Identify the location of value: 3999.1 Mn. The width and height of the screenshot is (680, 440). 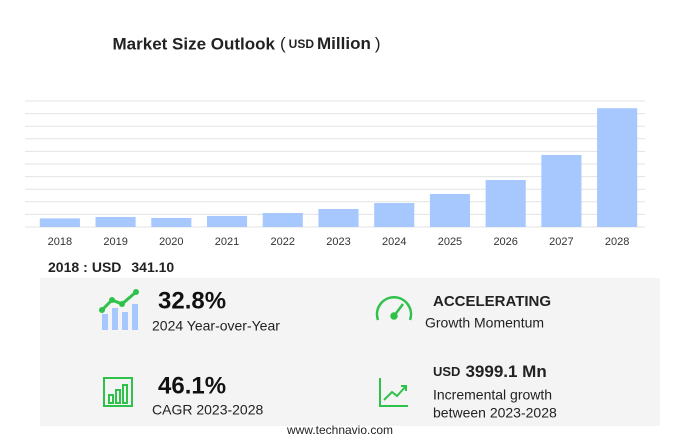
(505, 371).